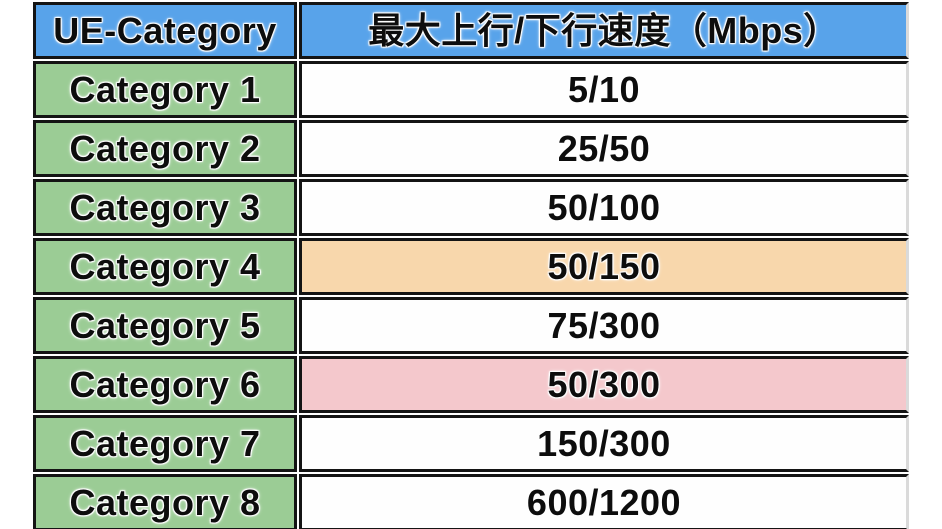 The image size is (942, 529). What do you see at coordinates (604, 148) in the screenshot?
I see `speed-cell: 25/50` at bounding box center [604, 148].